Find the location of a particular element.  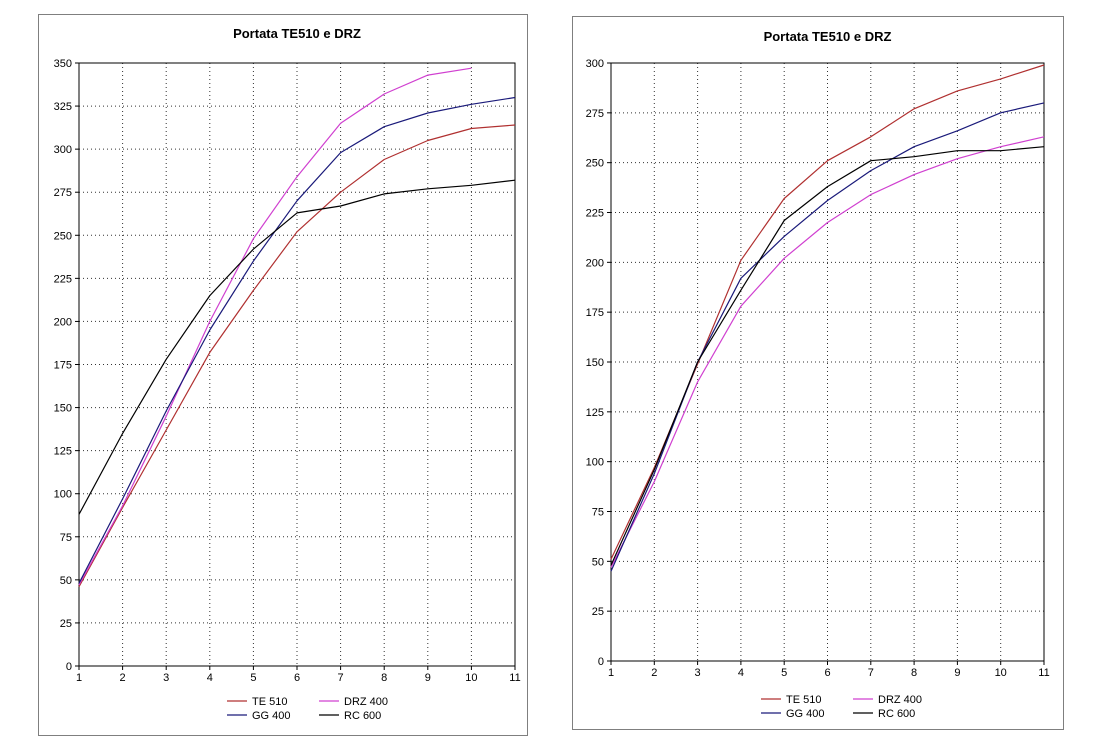

y-tick-label: 325 is located at coordinates (63, 107).